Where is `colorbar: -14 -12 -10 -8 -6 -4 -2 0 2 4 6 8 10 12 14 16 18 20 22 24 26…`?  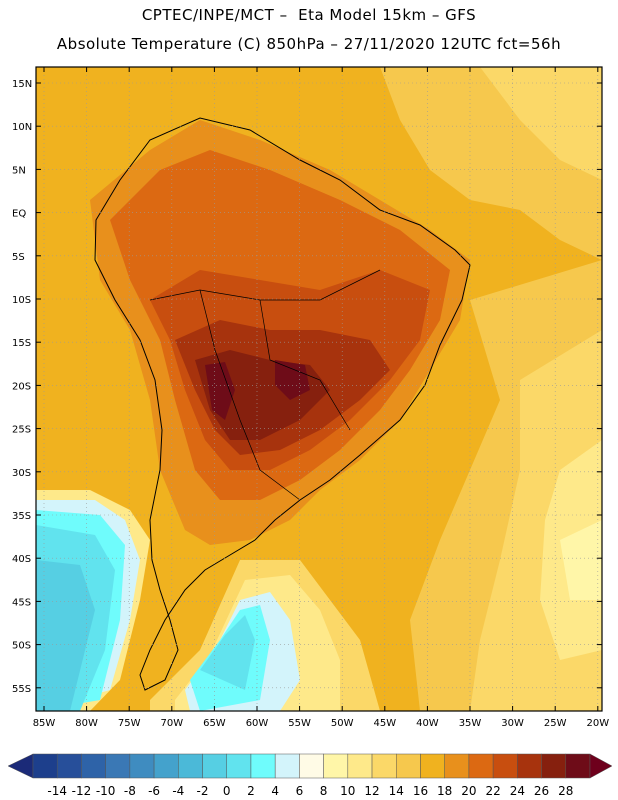 colorbar: -14 -12 -10 -8 -6 -4 -2 0 2 4 6 8 10 12 14 16 18 20 22 24 26… is located at coordinates (310, 775).